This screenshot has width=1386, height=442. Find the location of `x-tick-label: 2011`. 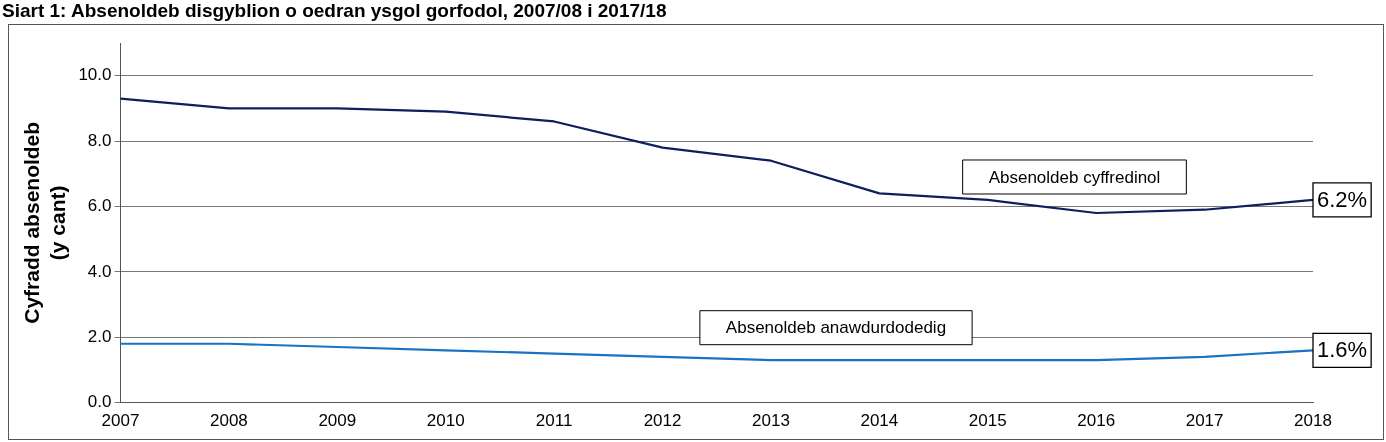

x-tick-label: 2011 is located at coordinates (554, 421).